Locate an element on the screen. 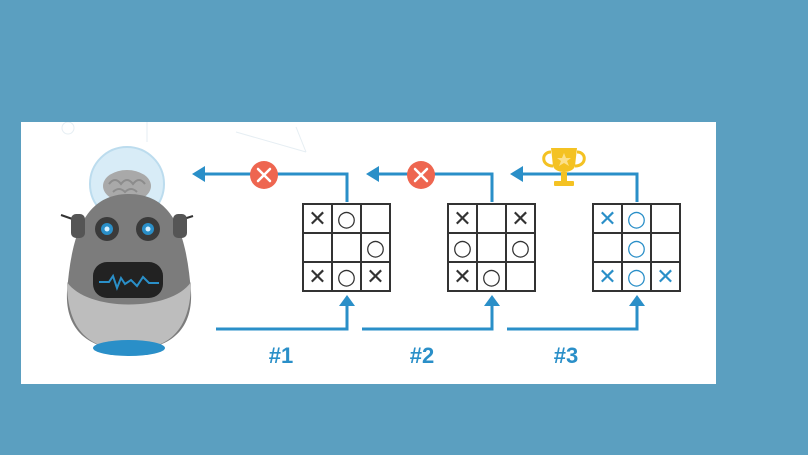 This screenshot has height=455, width=808. robot-illustration is located at coordinates (127, 251).